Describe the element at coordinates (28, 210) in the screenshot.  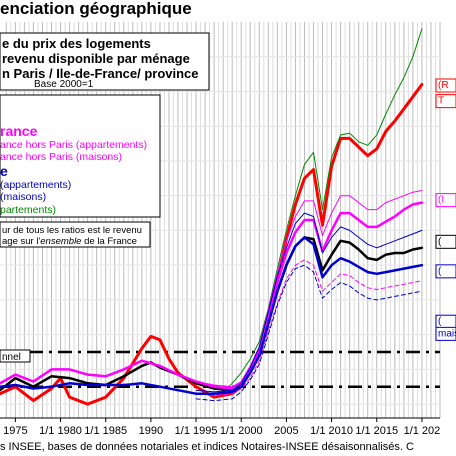
I see `legend-entry: partements)` at that location.